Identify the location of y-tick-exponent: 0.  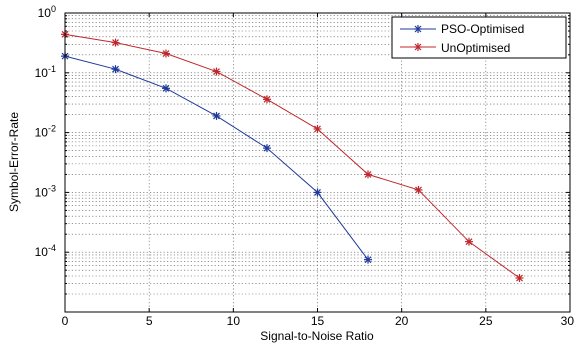
(53, 9).